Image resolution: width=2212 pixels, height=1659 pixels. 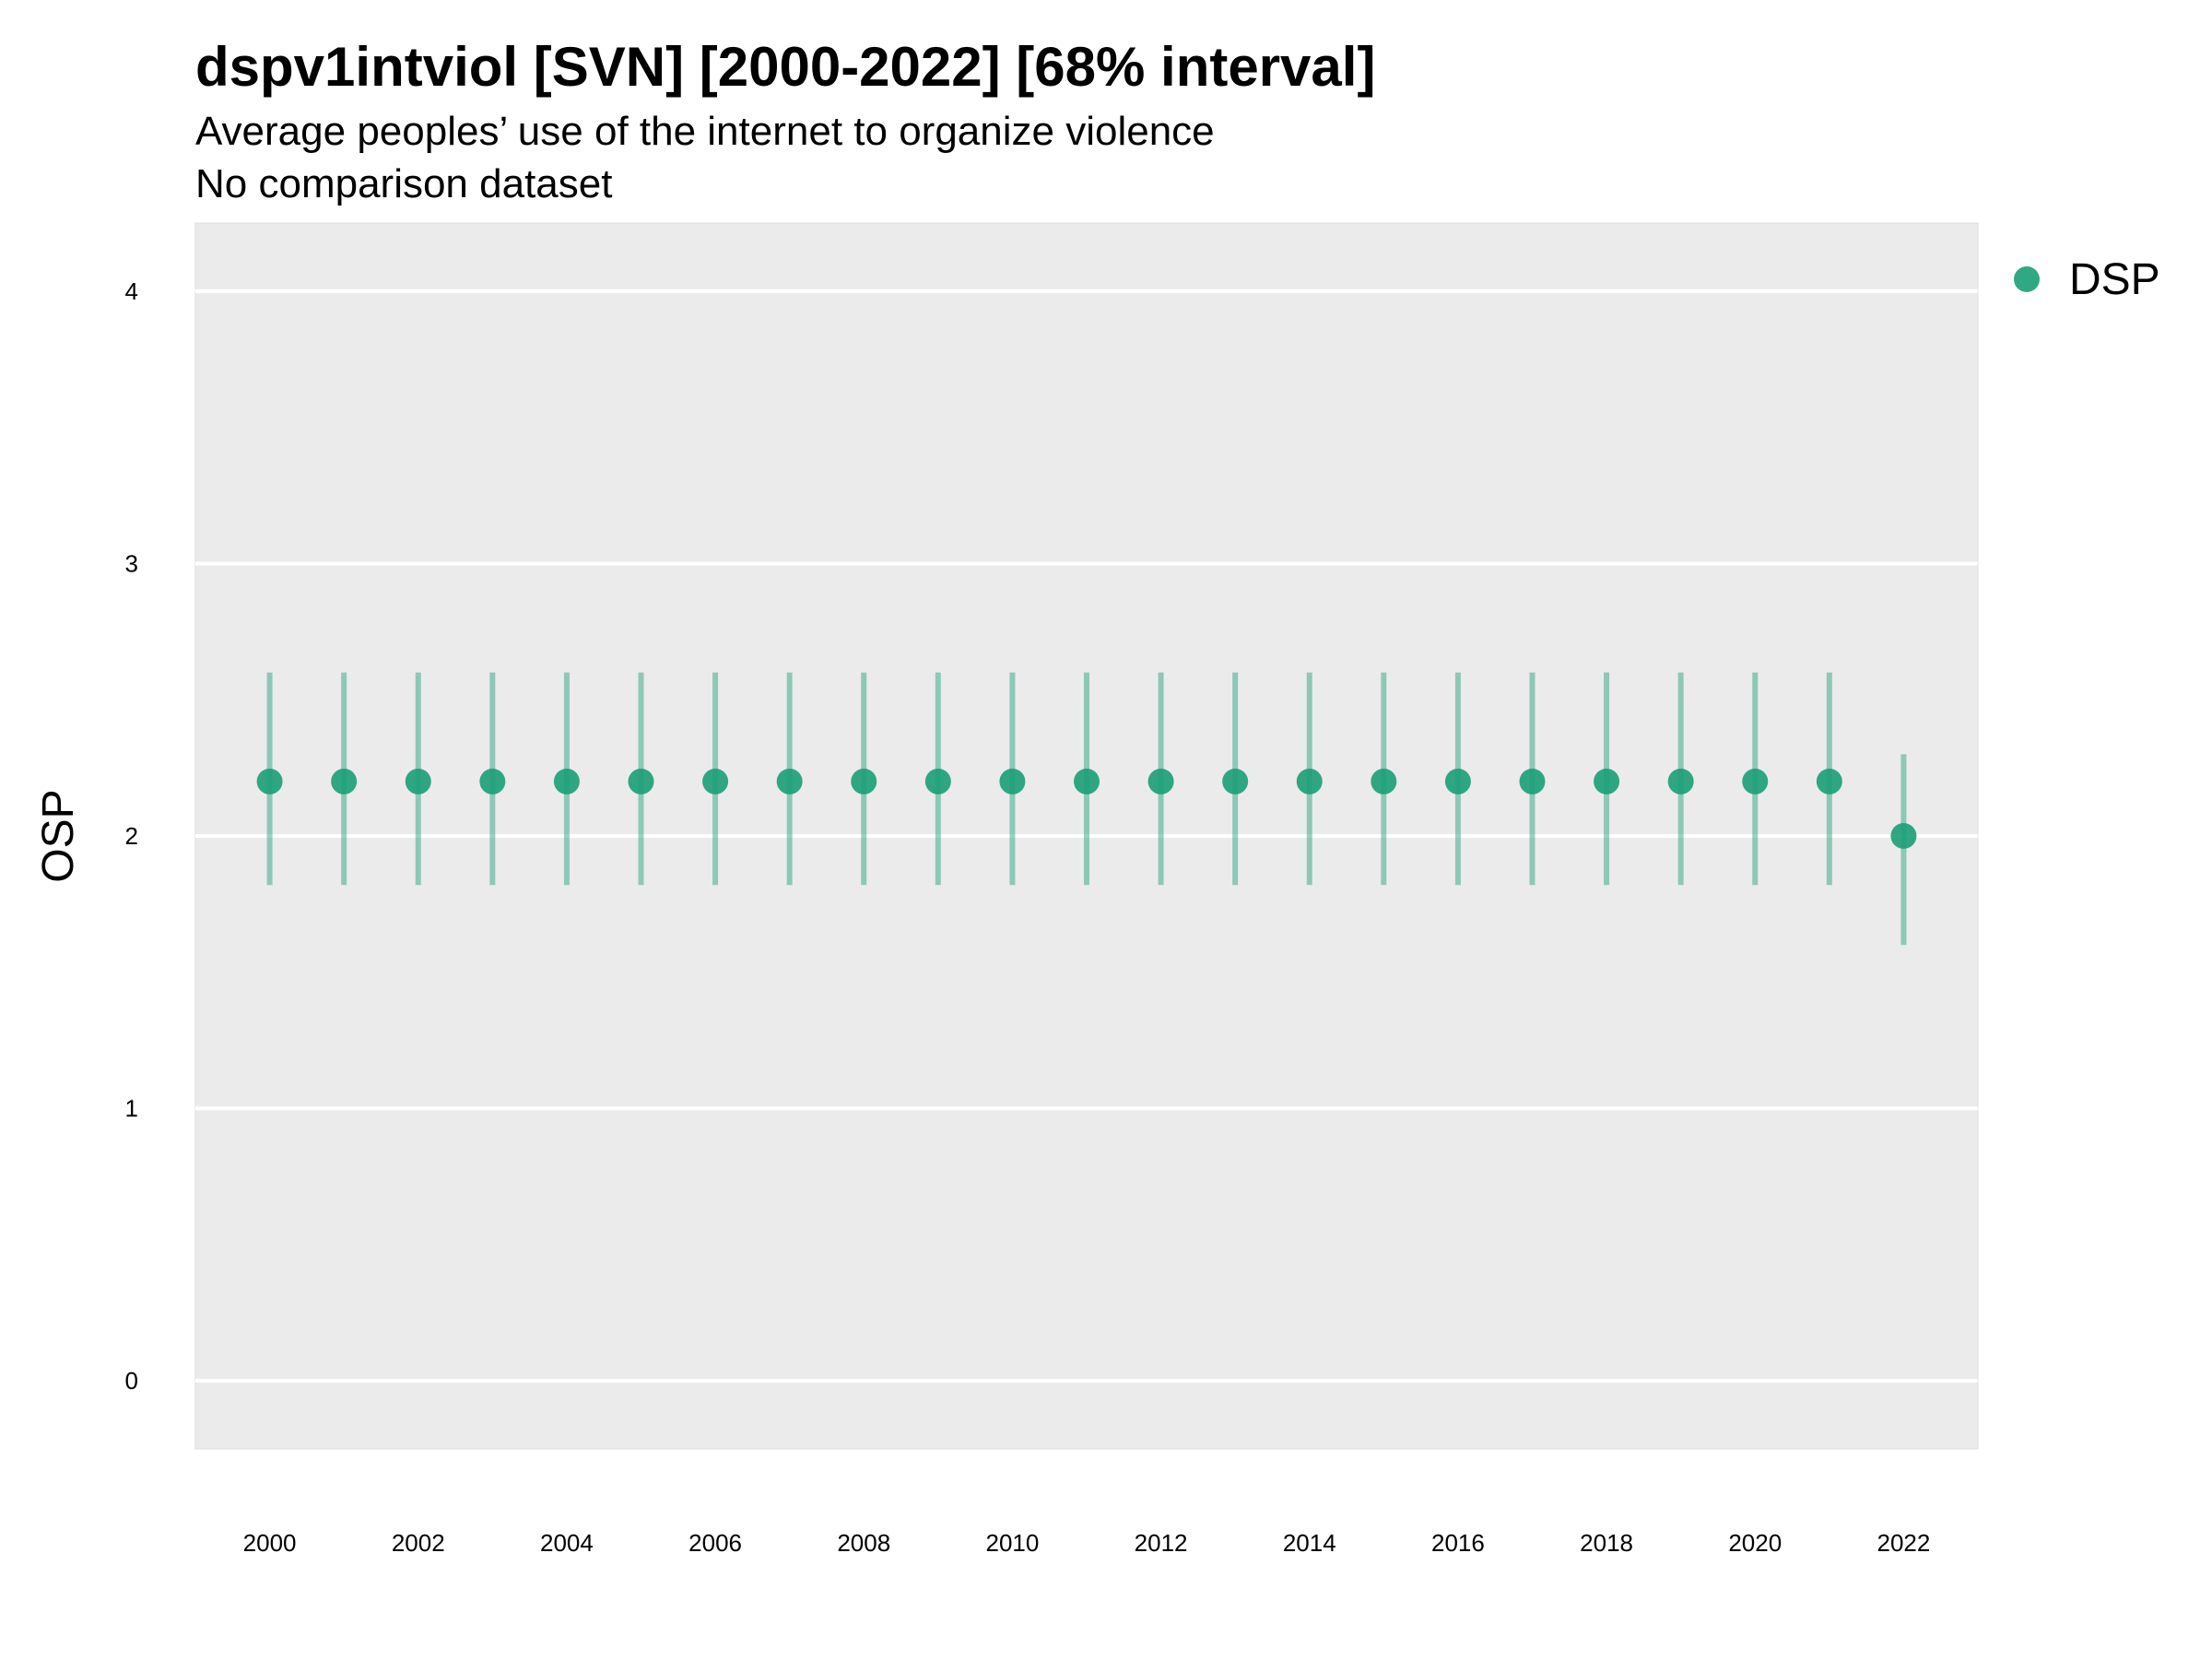 I want to click on data-point-2001, so click(x=344, y=781).